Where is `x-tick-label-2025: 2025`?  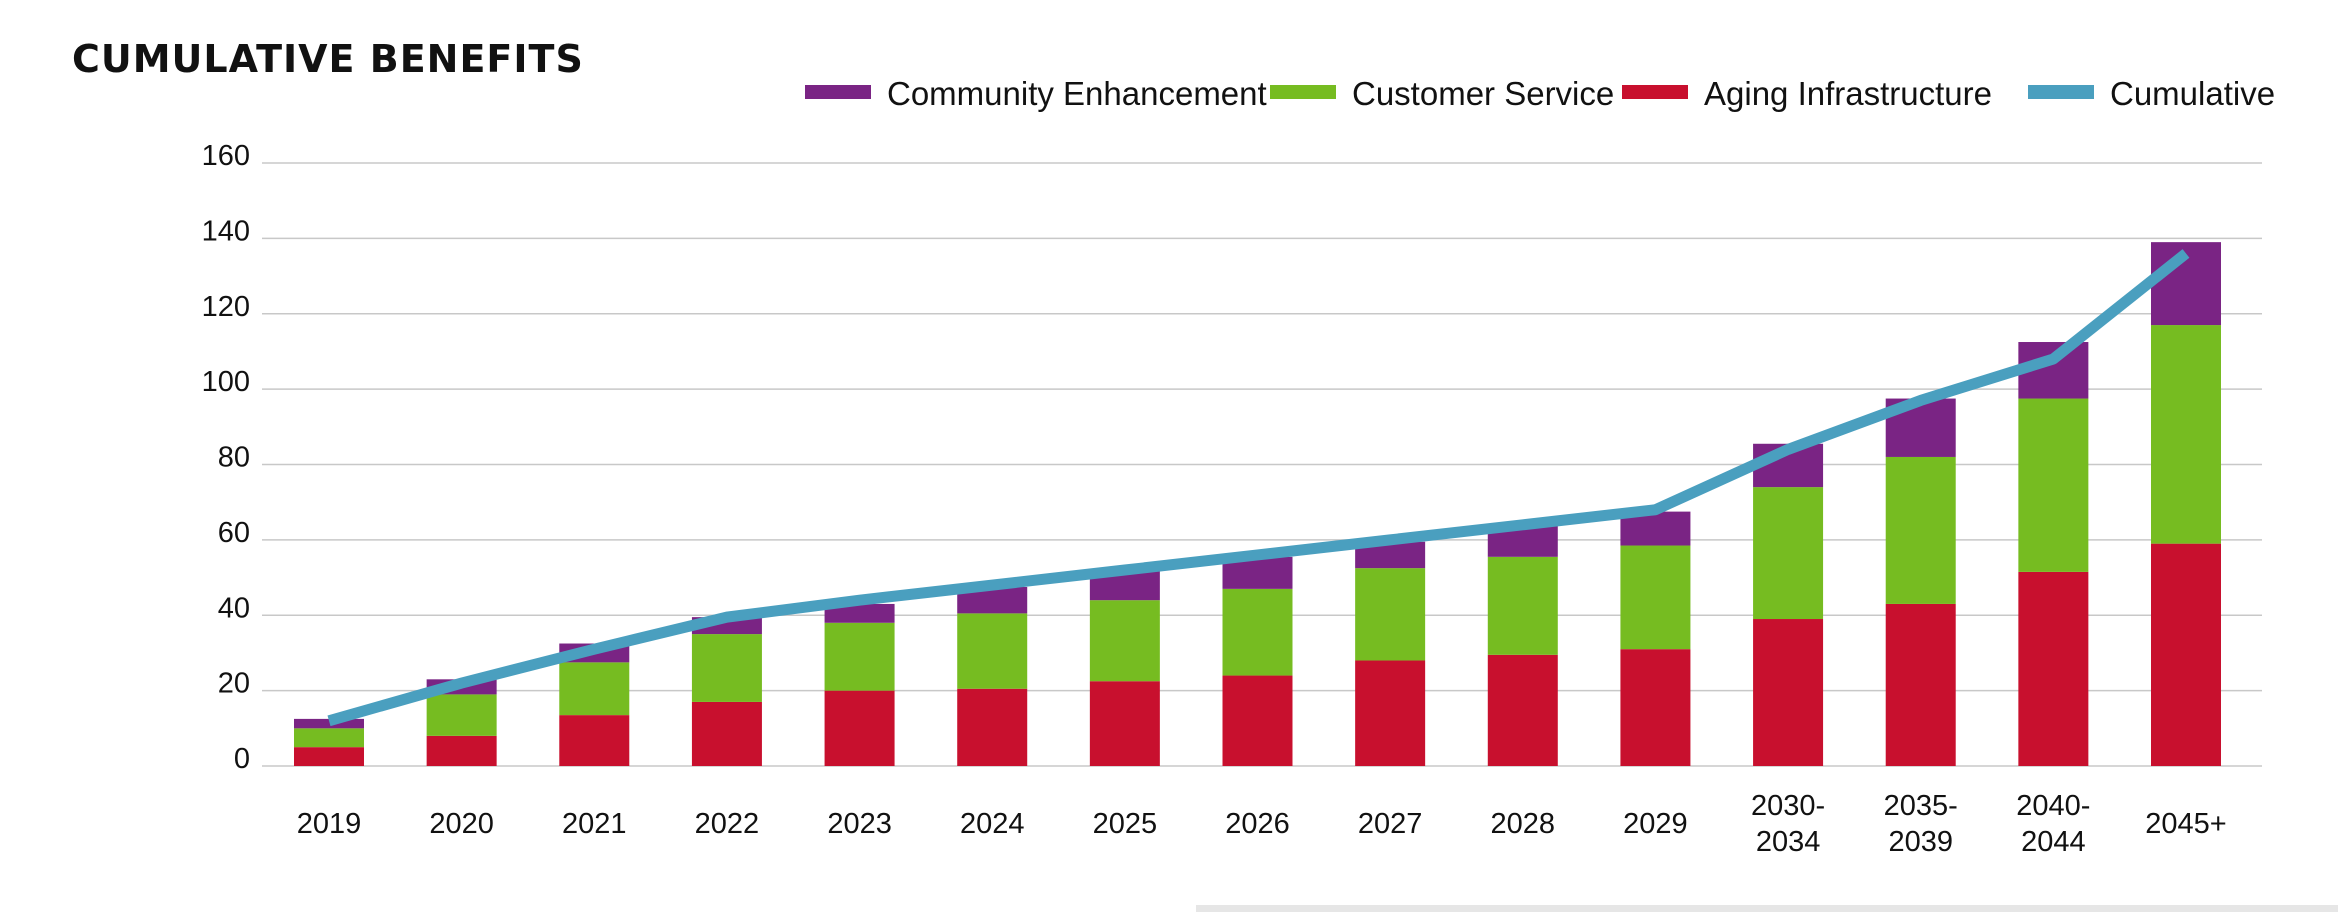
x-tick-label-2025: 2025 is located at coordinates (1125, 824).